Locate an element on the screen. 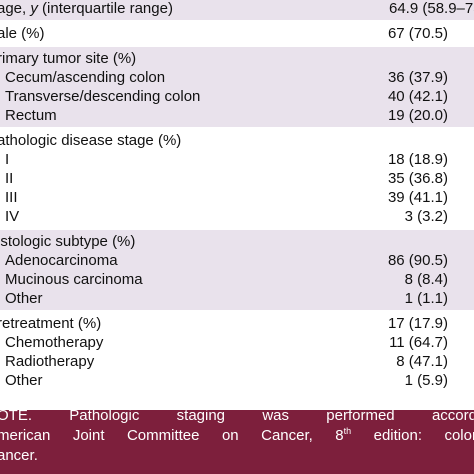 The height and width of the screenshot is (474, 474). row-value: 8 (47.1) is located at coordinates (422, 361).